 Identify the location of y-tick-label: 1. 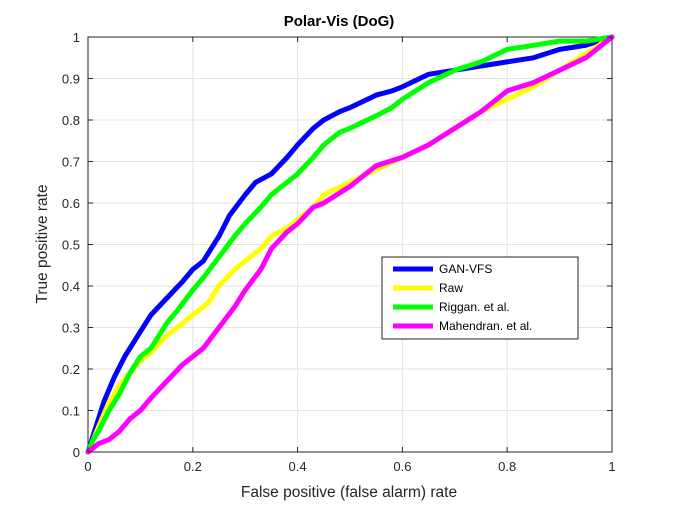
(76, 37).